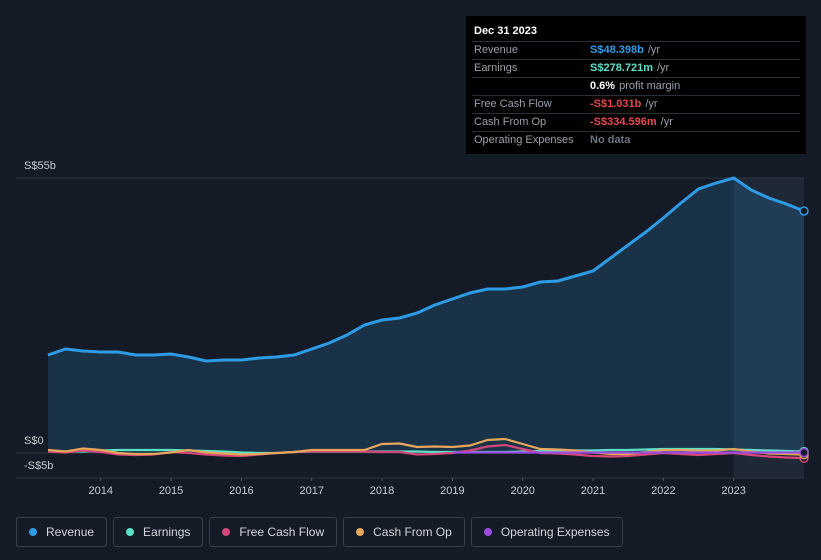 The image size is (821, 560). What do you see at coordinates (426, 446) in the screenshot?
I see `series-line` at bounding box center [426, 446].